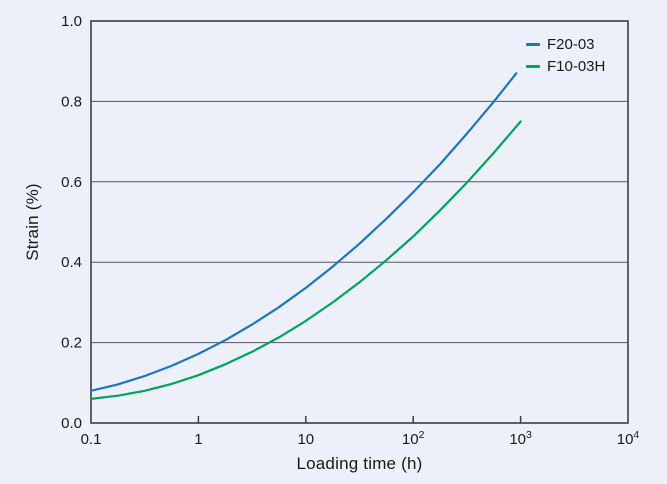  Describe the element at coordinates (71, 423) in the screenshot. I see `y-tick-label: 0.0` at that location.